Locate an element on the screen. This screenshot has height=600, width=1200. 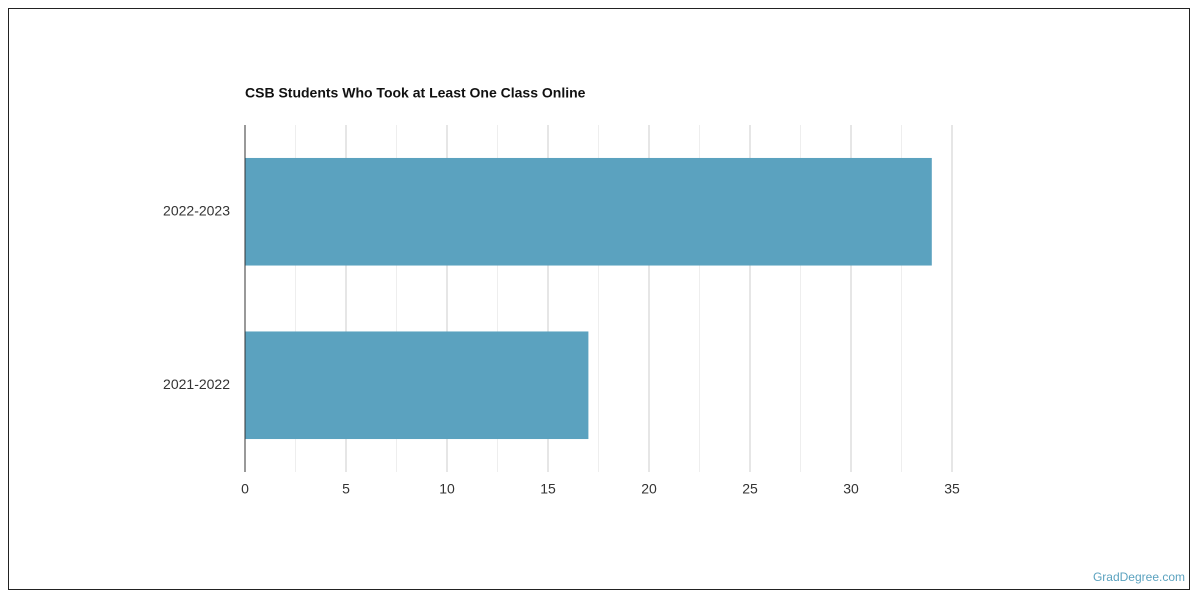
x-tick-label: 0 is located at coordinates (245, 489).